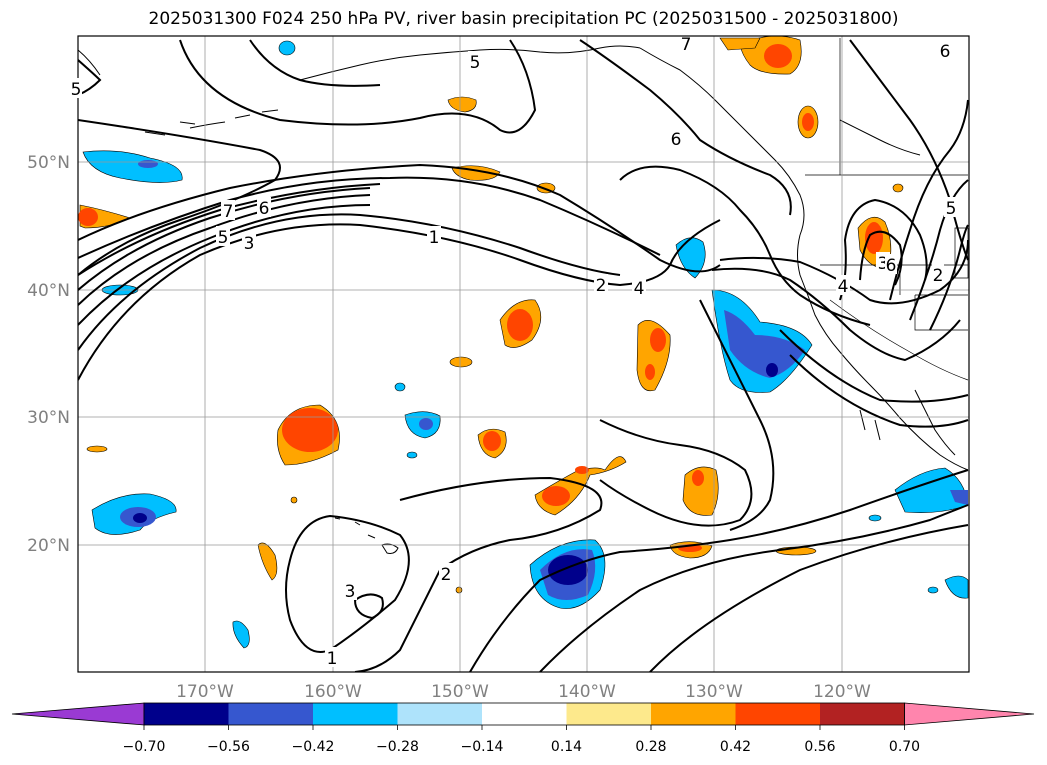 This screenshot has width=1047, height=765. I want to click on colorbar-tick-label: 0.70, so click(904, 747).